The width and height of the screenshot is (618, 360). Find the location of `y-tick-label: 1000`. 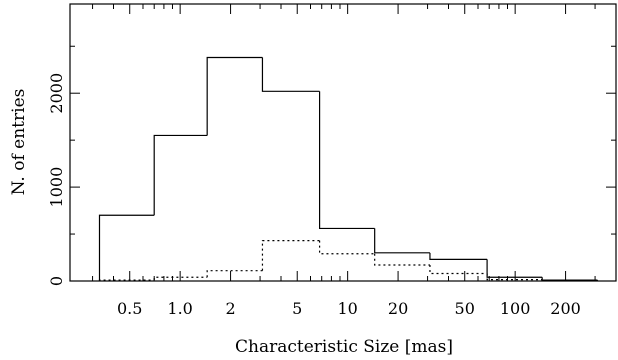

y-tick-label: 1000 is located at coordinates (56, 187).